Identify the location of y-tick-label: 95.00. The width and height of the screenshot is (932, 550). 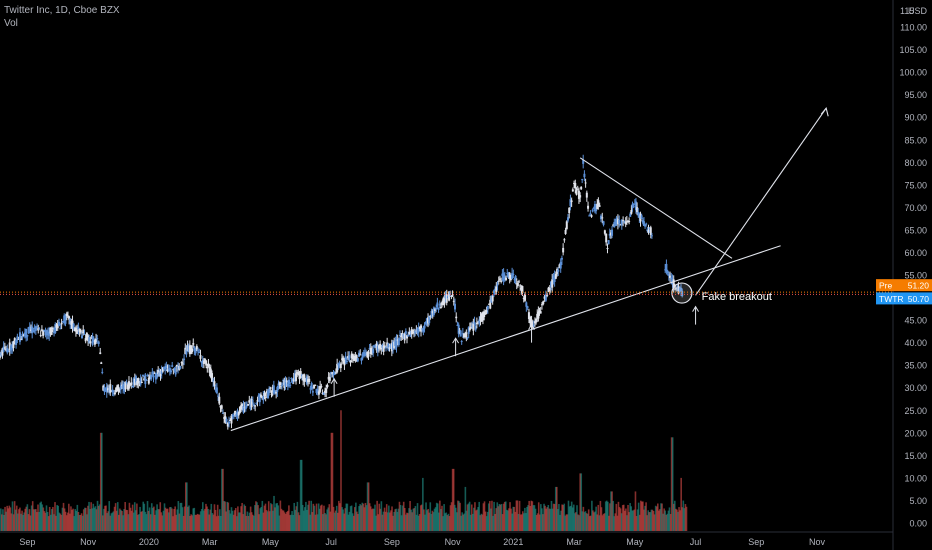
(915, 95).